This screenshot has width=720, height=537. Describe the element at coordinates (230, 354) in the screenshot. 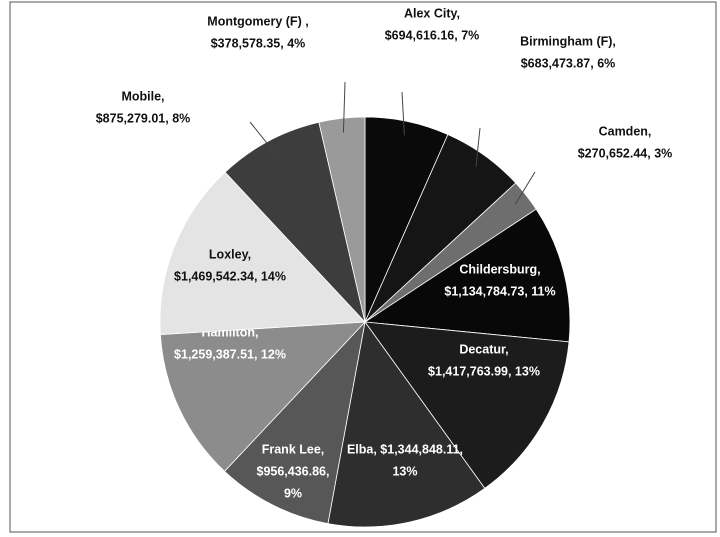

I see `data-label: $1,259,387.51, 12%` at that location.